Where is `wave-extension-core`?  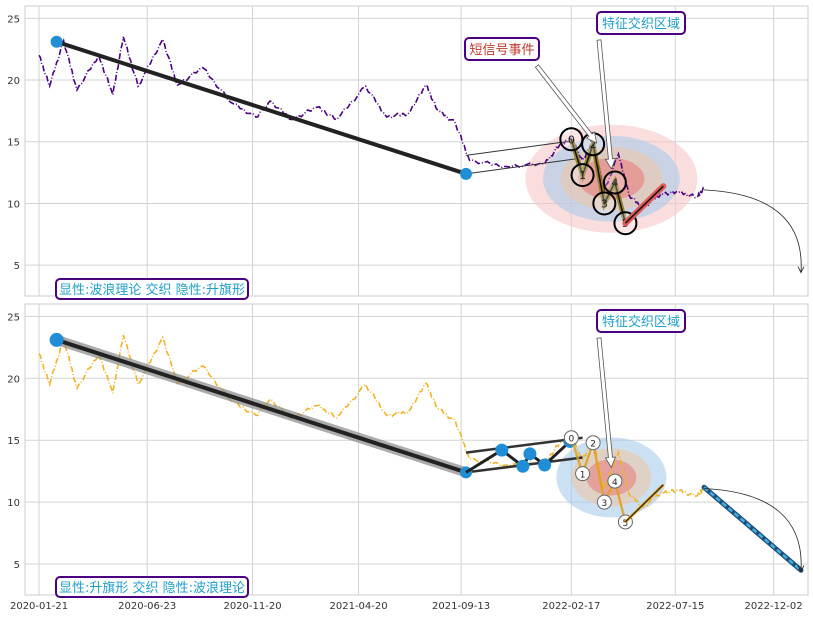 wave-extension-core is located at coordinates (644, 503).